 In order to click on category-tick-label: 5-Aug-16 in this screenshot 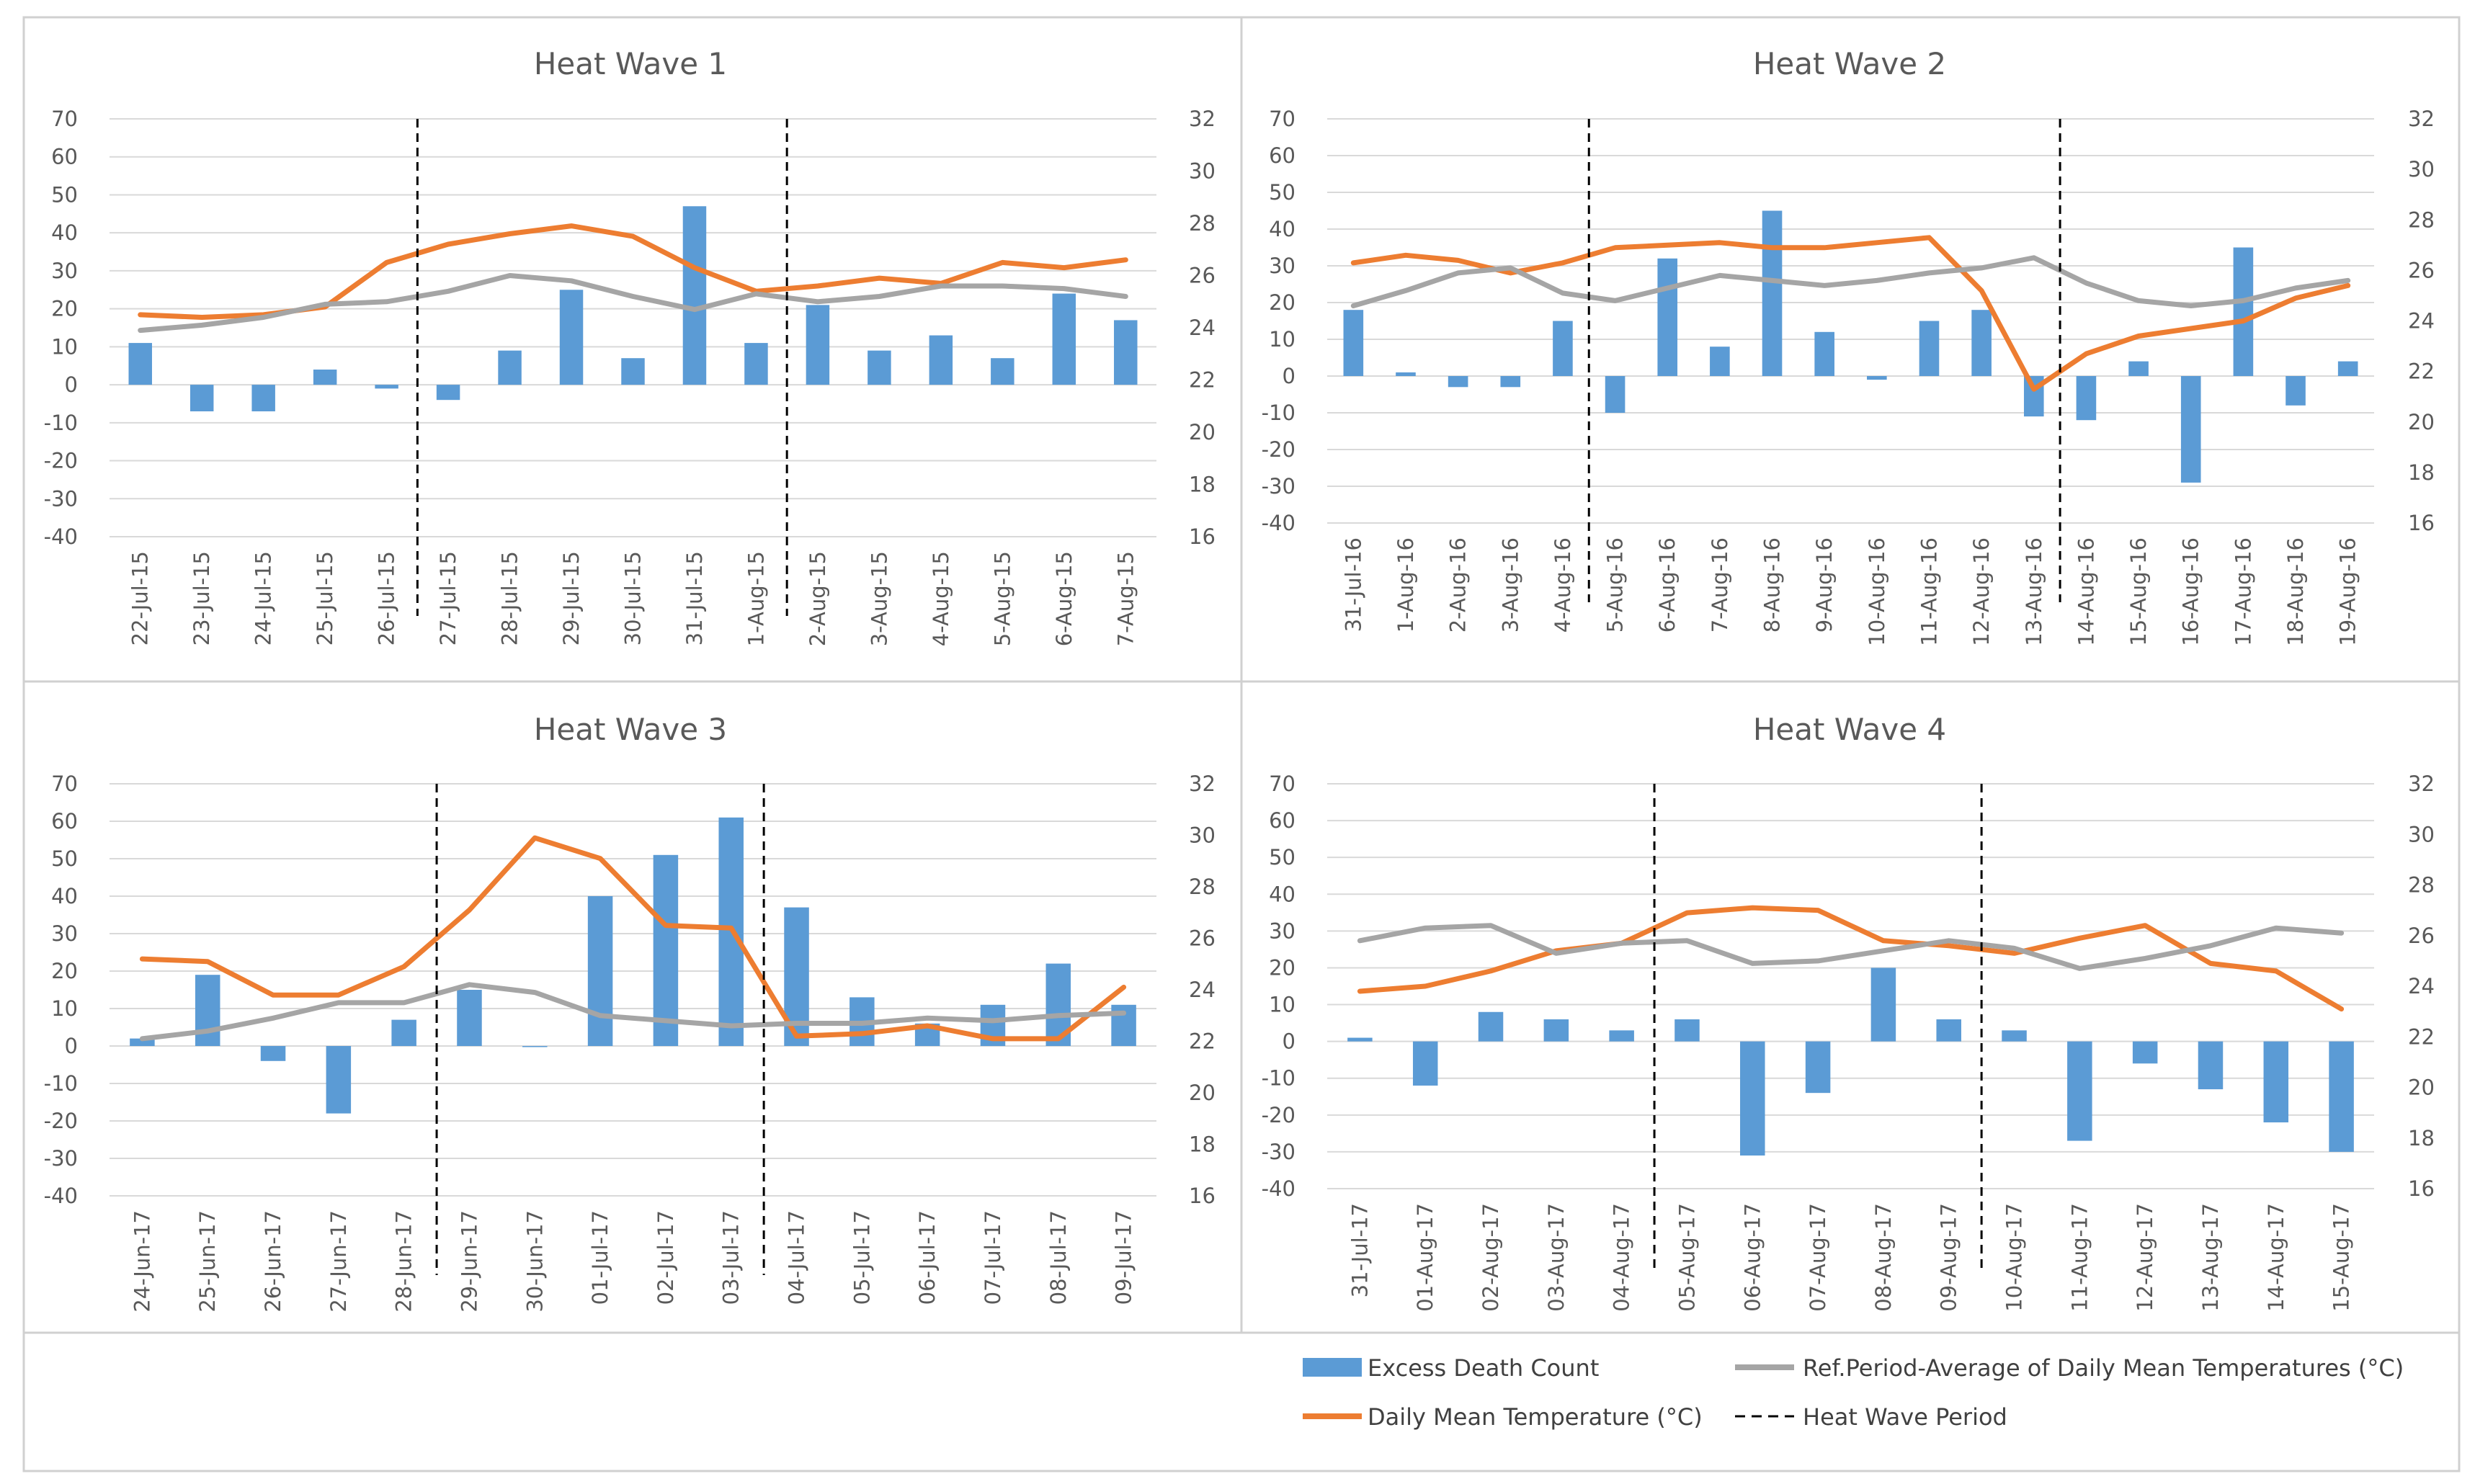, I will do `click(1615, 585)`.